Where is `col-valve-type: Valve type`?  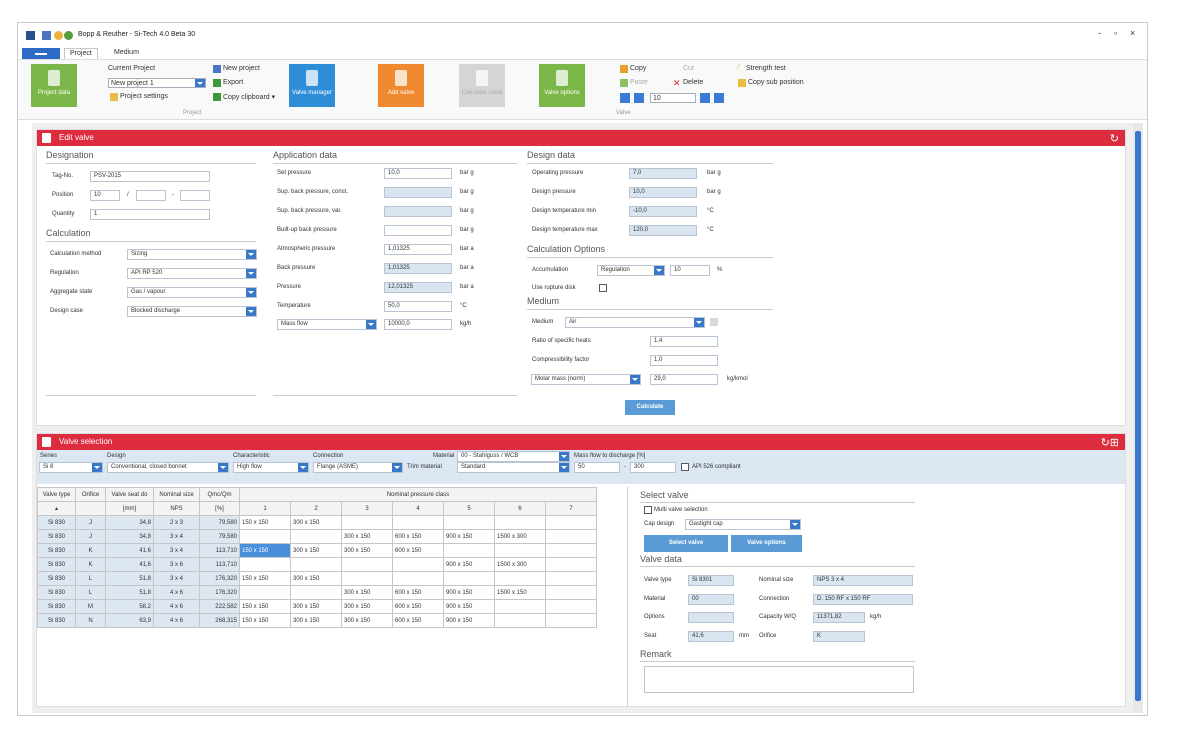 col-valve-type: Valve type is located at coordinates (56, 494).